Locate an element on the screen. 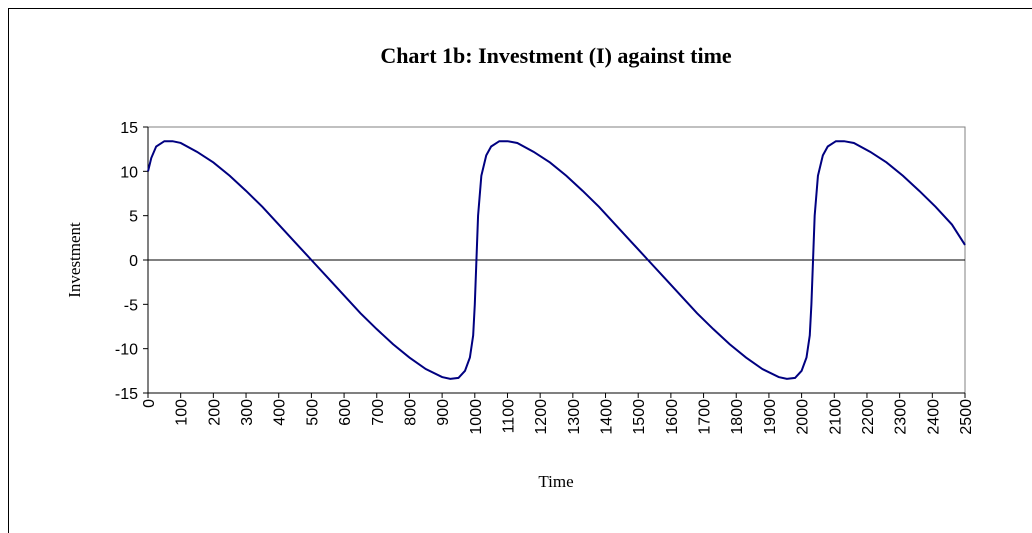  x-tick-label: 2300 is located at coordinates (901, 417).